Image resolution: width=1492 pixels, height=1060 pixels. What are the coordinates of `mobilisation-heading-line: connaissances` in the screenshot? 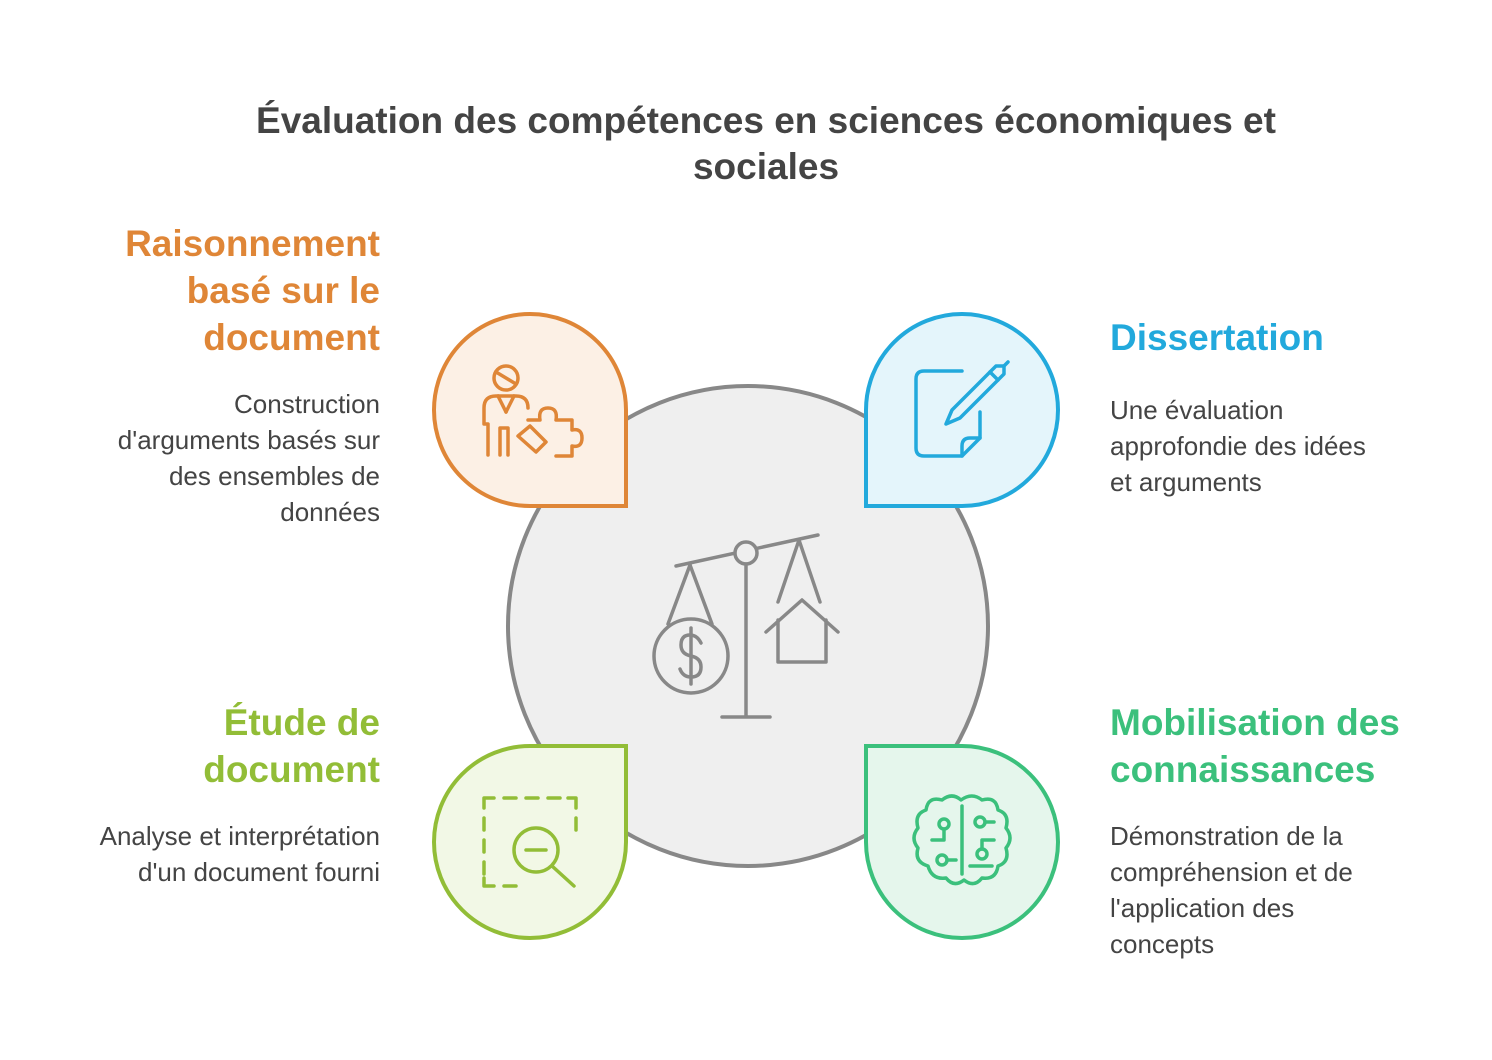 It's located at (1243, 769).